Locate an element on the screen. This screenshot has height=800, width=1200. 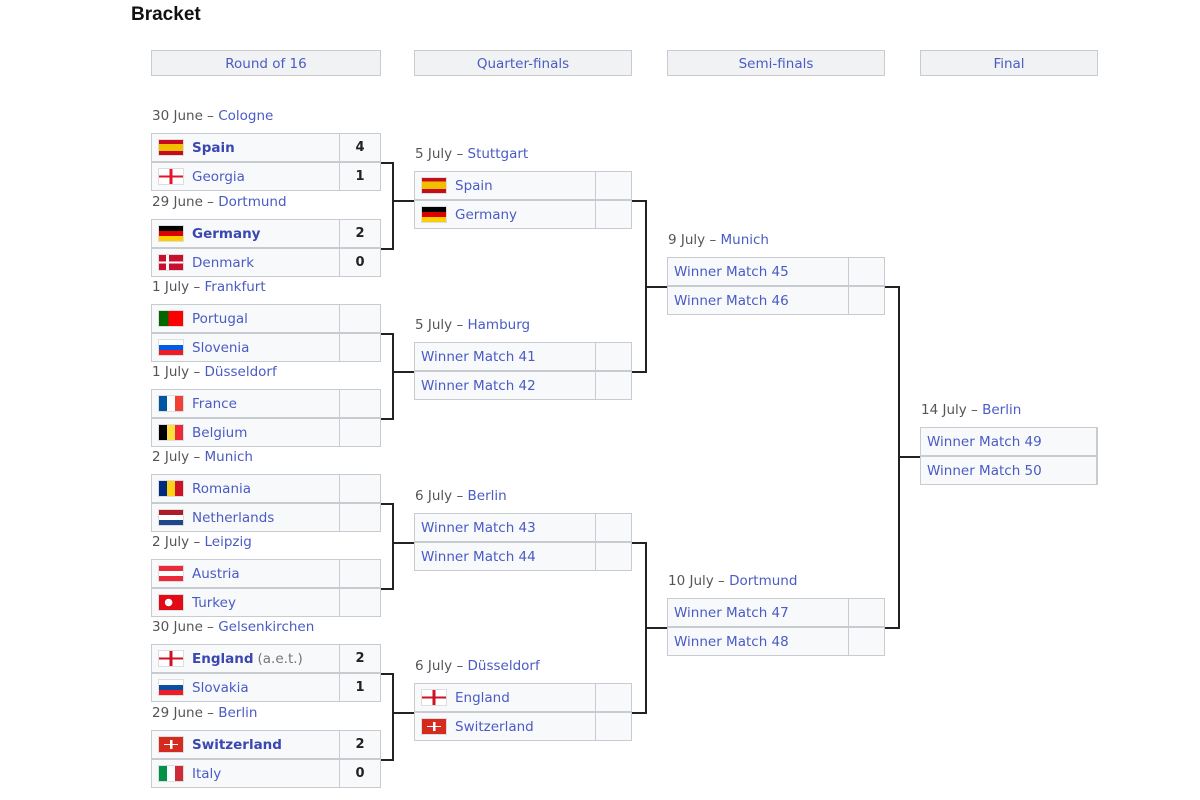
team-name: Austria is located at coordinates (216, 573).